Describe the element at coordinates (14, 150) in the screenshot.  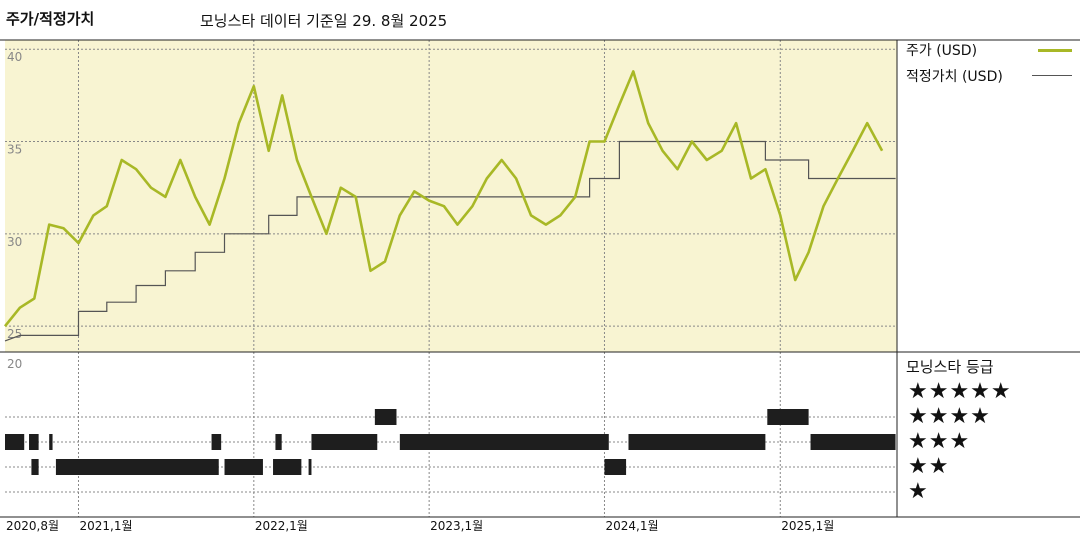
I see `y-tick-label: 35` at that location.